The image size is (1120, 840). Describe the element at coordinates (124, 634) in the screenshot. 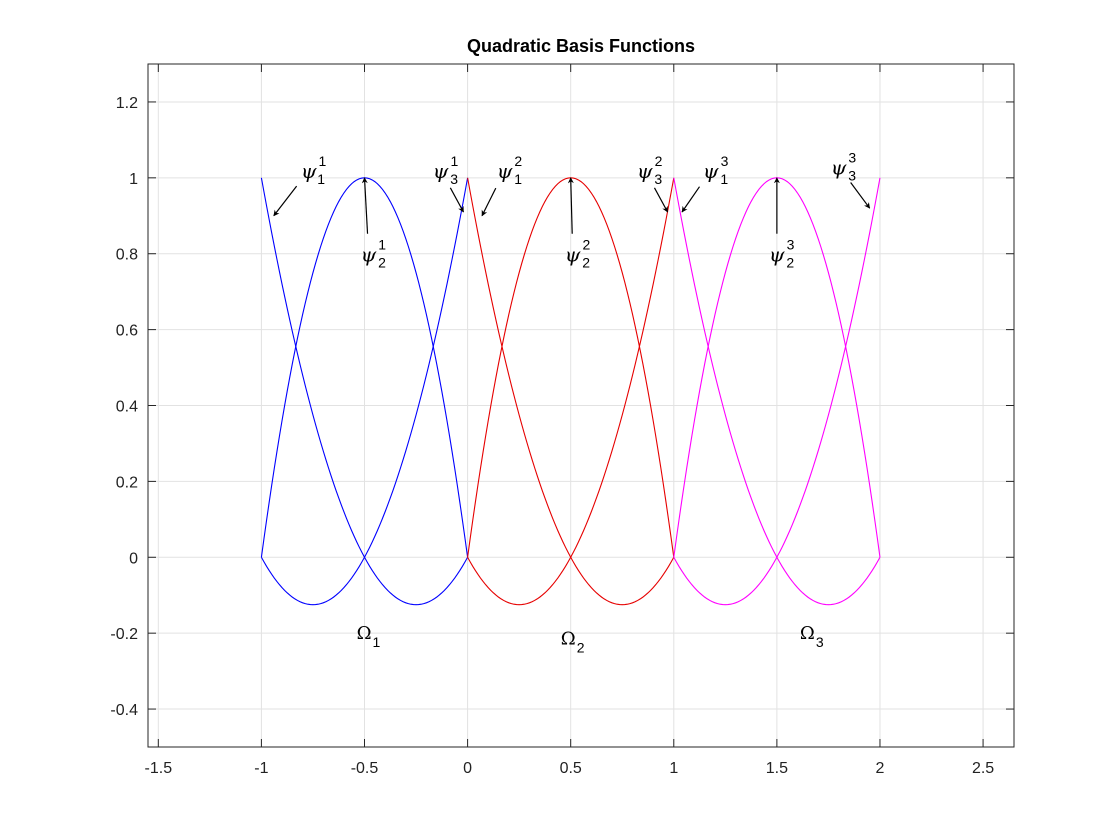

I see `y-tick-label: -0.2` at that location.